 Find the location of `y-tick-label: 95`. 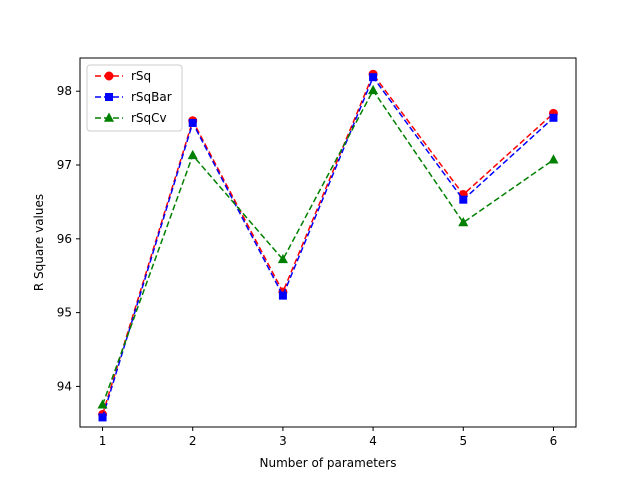

y-tick-label: 95 is located at coordinates (64, 313).